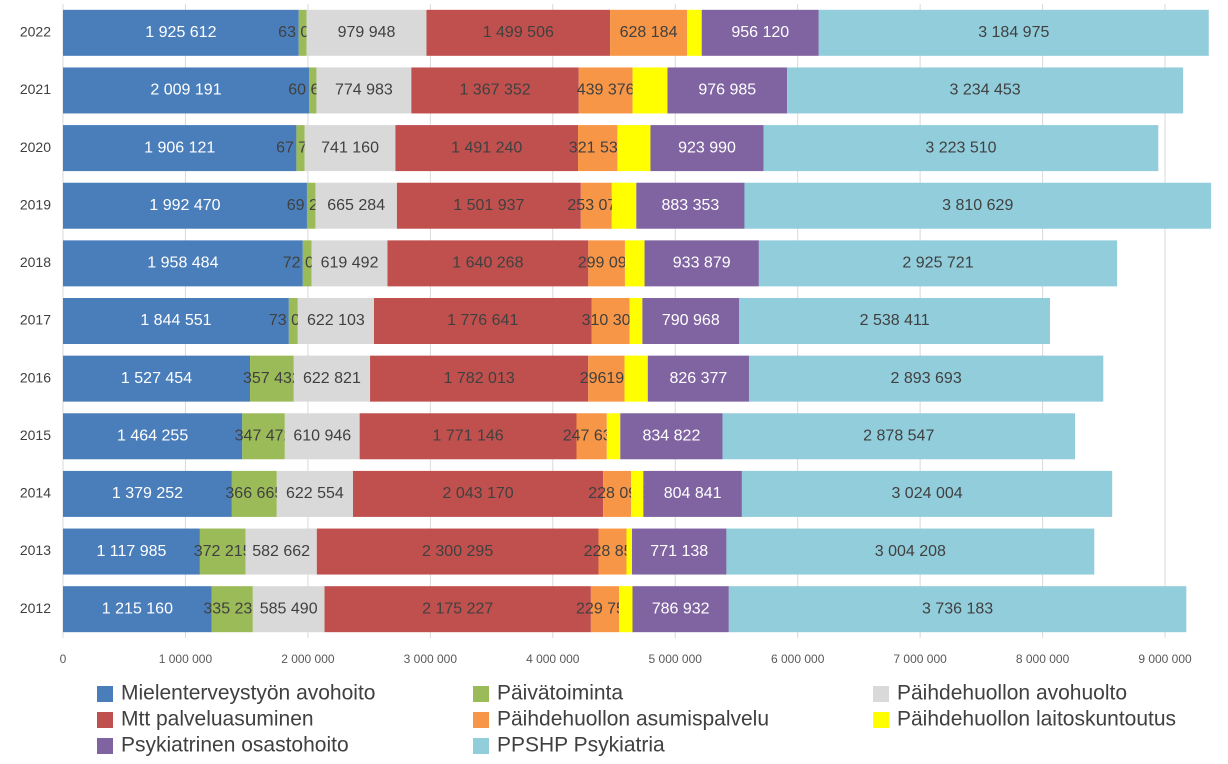 The image size is (1228, 764). Describe the element at coordinates (478, 493) in the screenshot. I see `data-label: 2 043 170` at that location.